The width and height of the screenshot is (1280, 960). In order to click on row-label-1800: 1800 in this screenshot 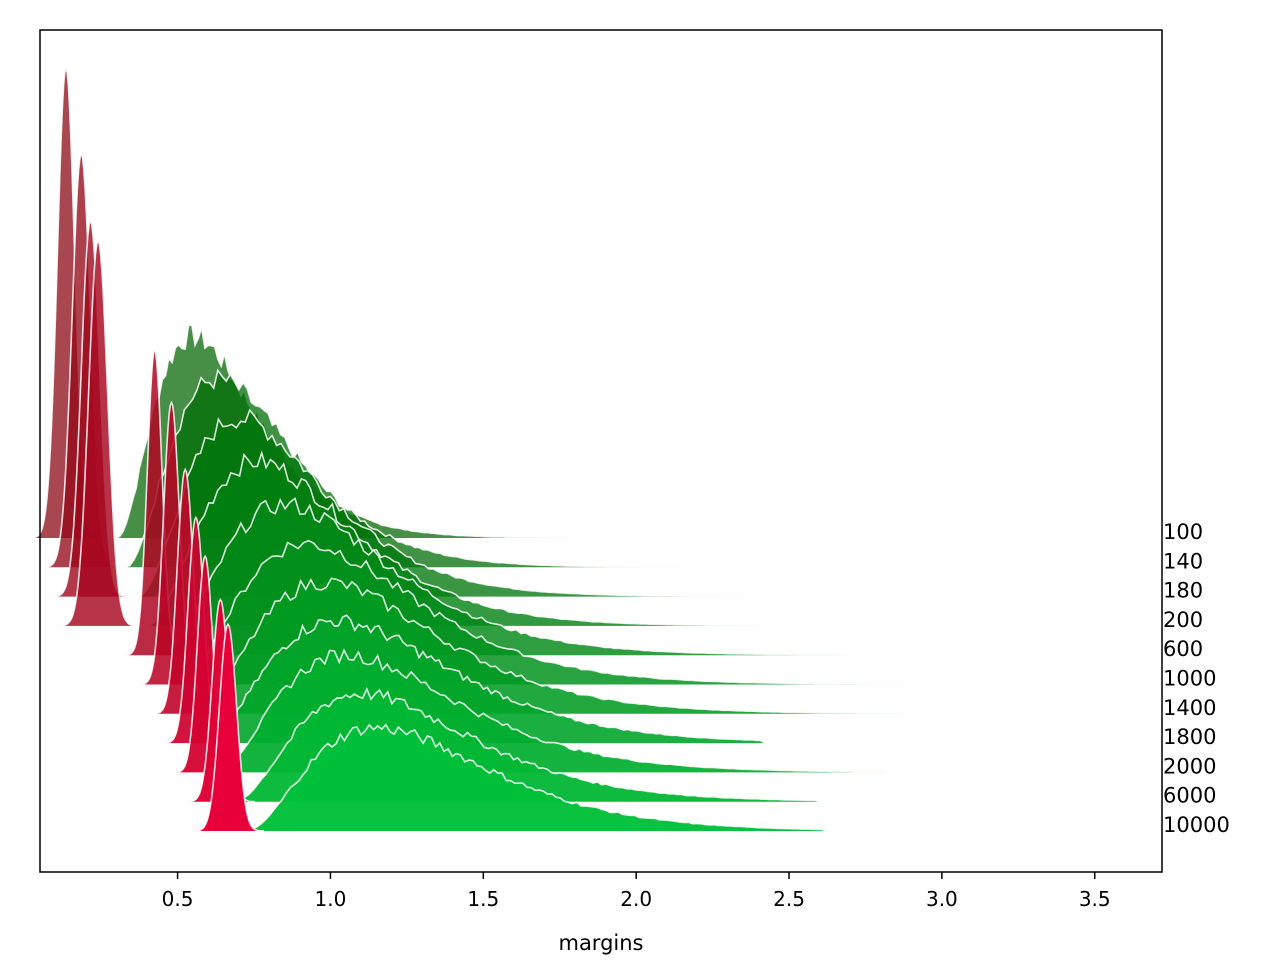, I will do `click(1189, 737)`.